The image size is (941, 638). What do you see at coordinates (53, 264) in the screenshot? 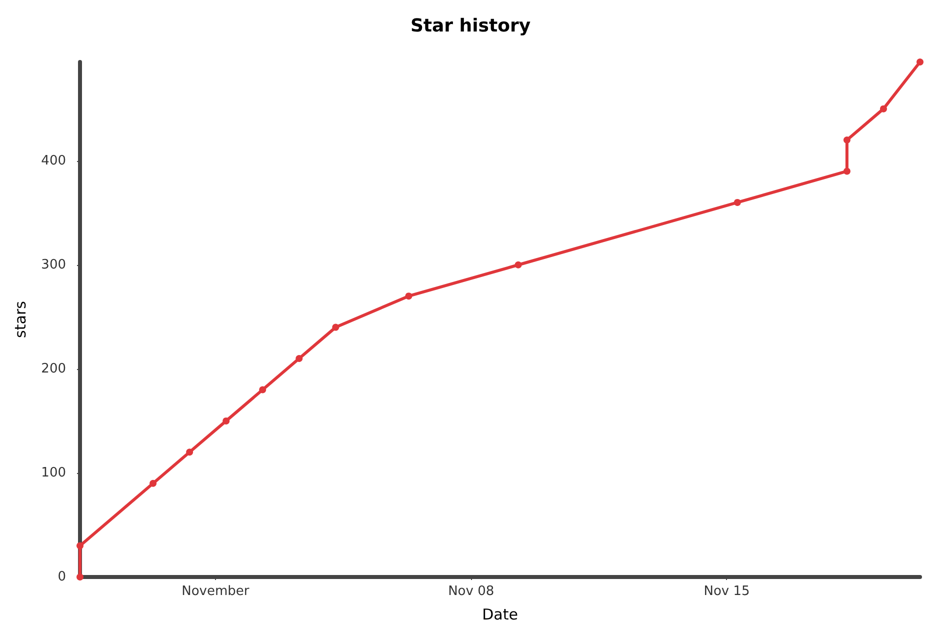
I see `y-tick-label: 300` at bounding box center [53, 264].